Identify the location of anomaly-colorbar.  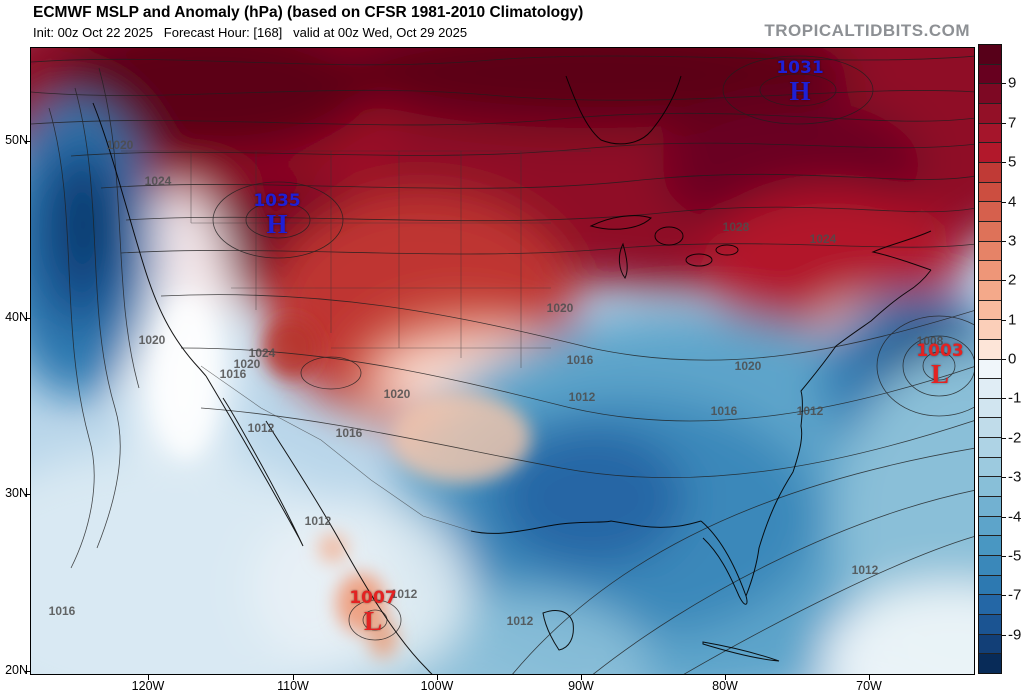
(990, 359).